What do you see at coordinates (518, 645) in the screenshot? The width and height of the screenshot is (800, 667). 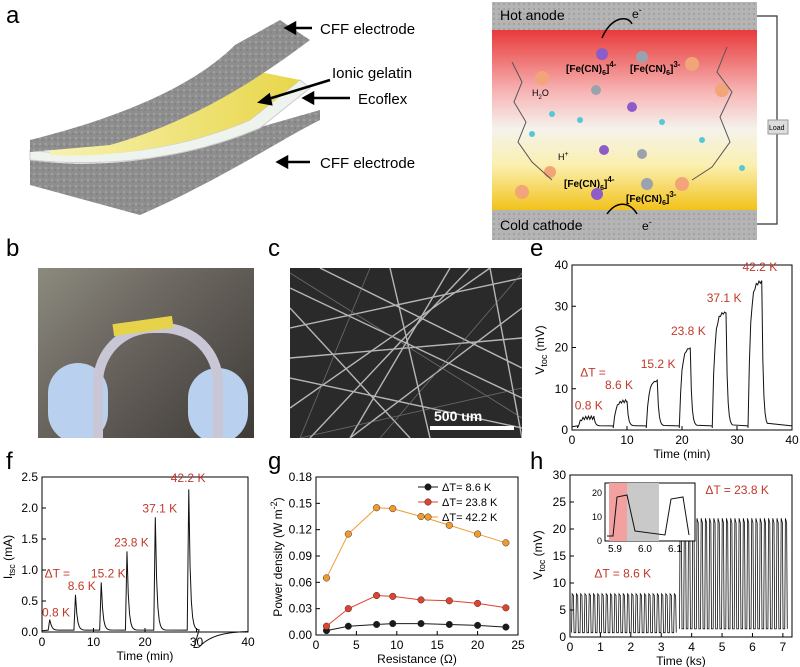 I see `x-tick-label: 25` at bounding box center [518, 645].